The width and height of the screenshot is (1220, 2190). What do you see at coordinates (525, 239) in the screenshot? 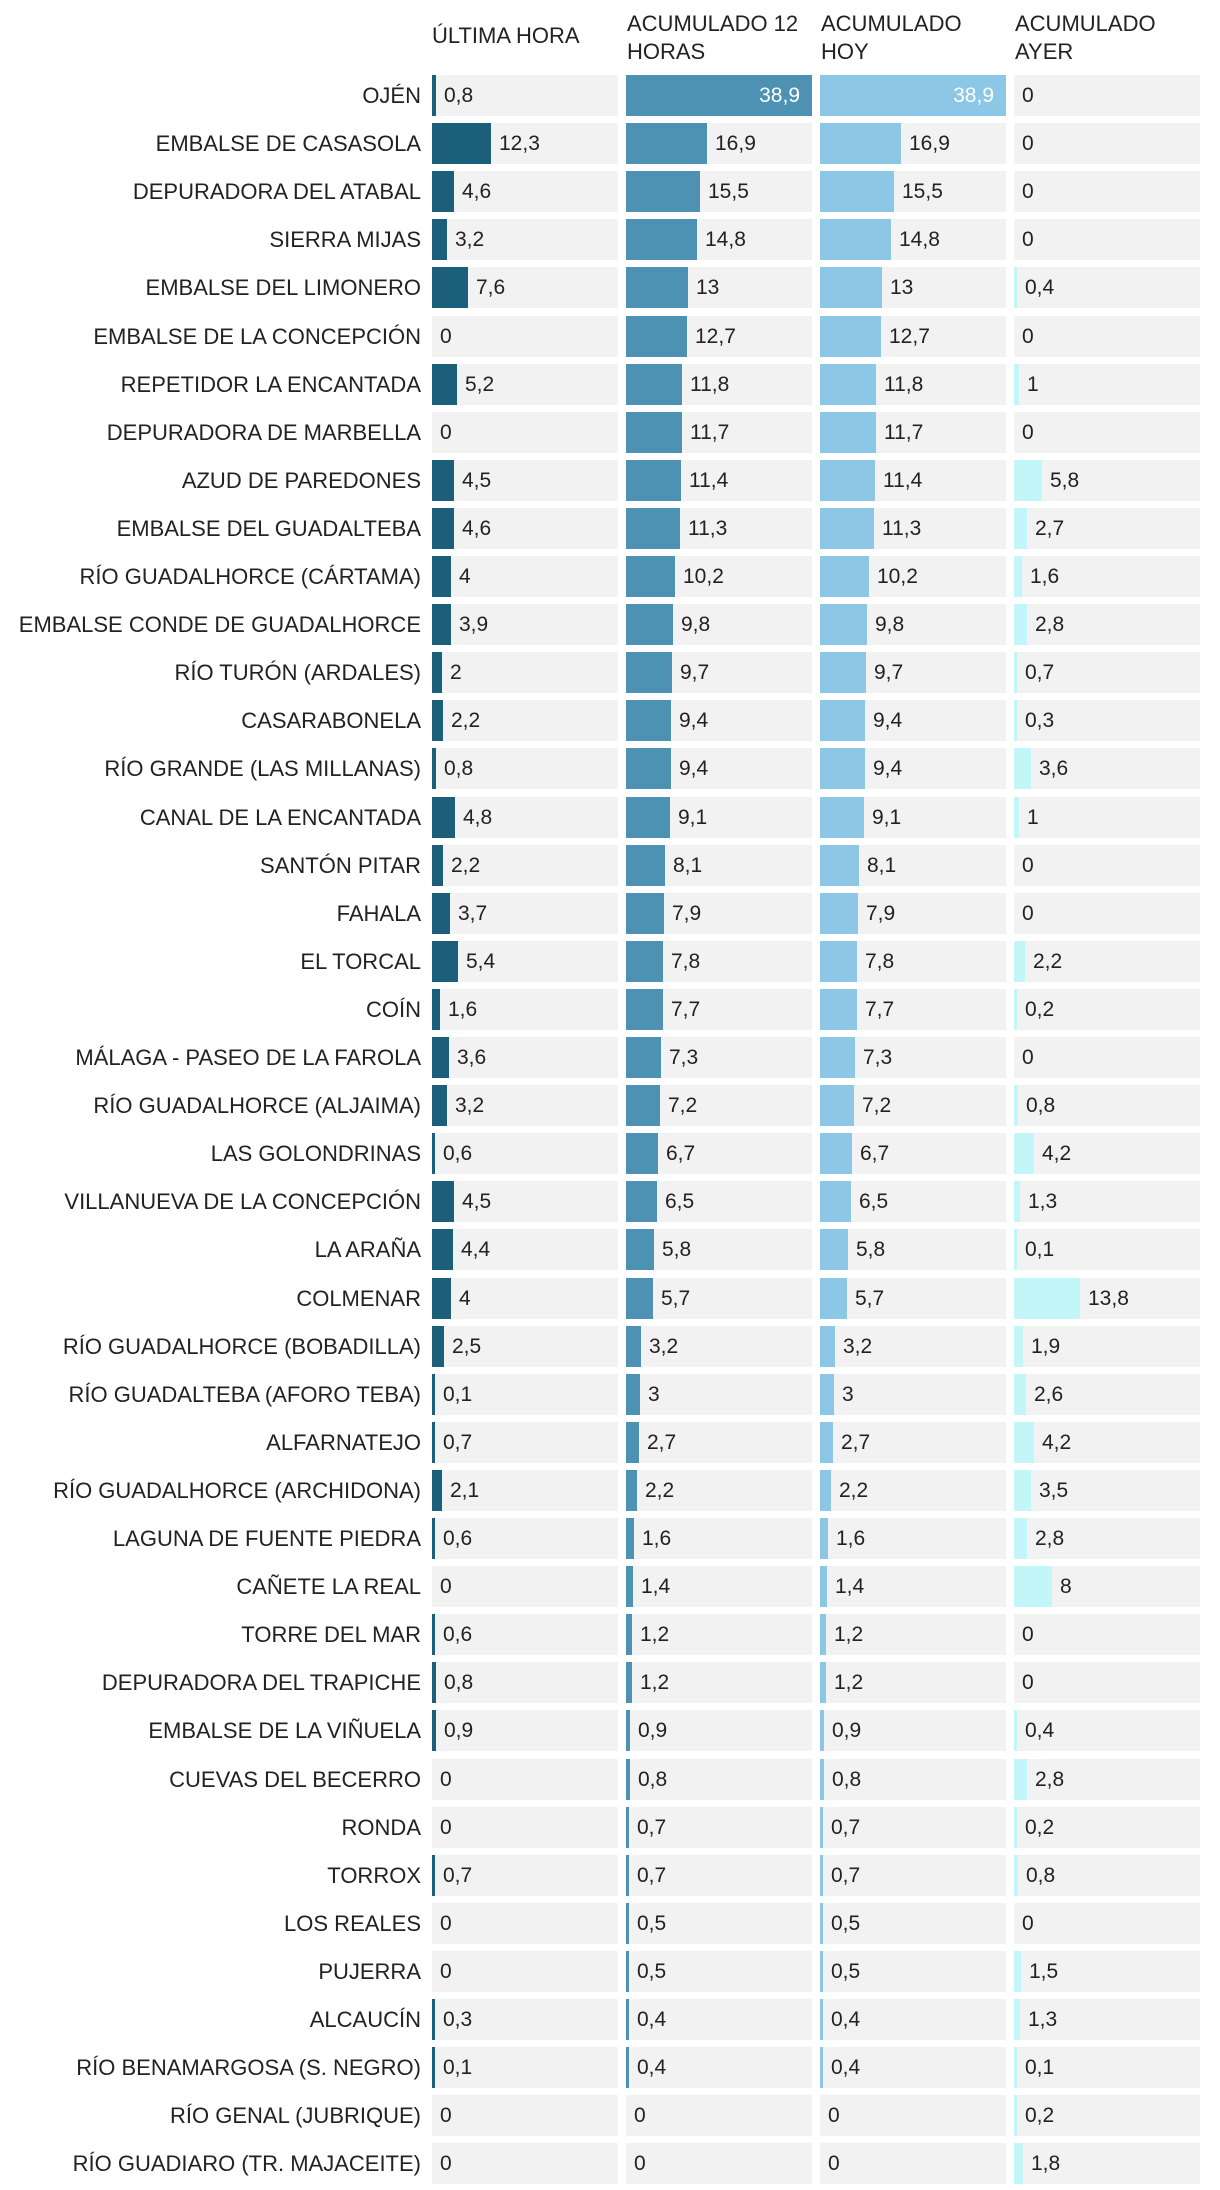
I see `value-cell: 3,2` at bounding box center [525, 239].